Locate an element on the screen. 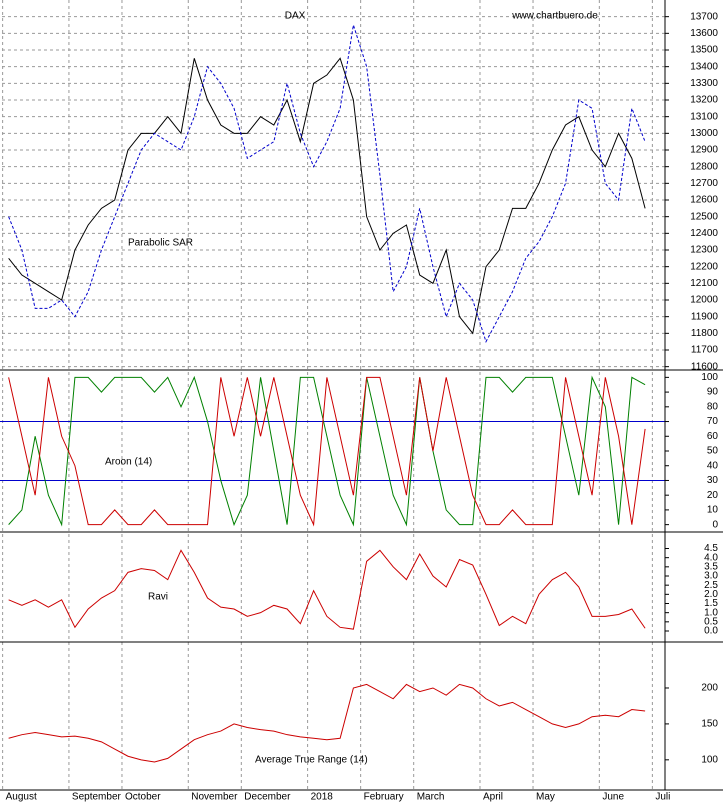  x-tick-label: October is located at coordinates (143, 797).